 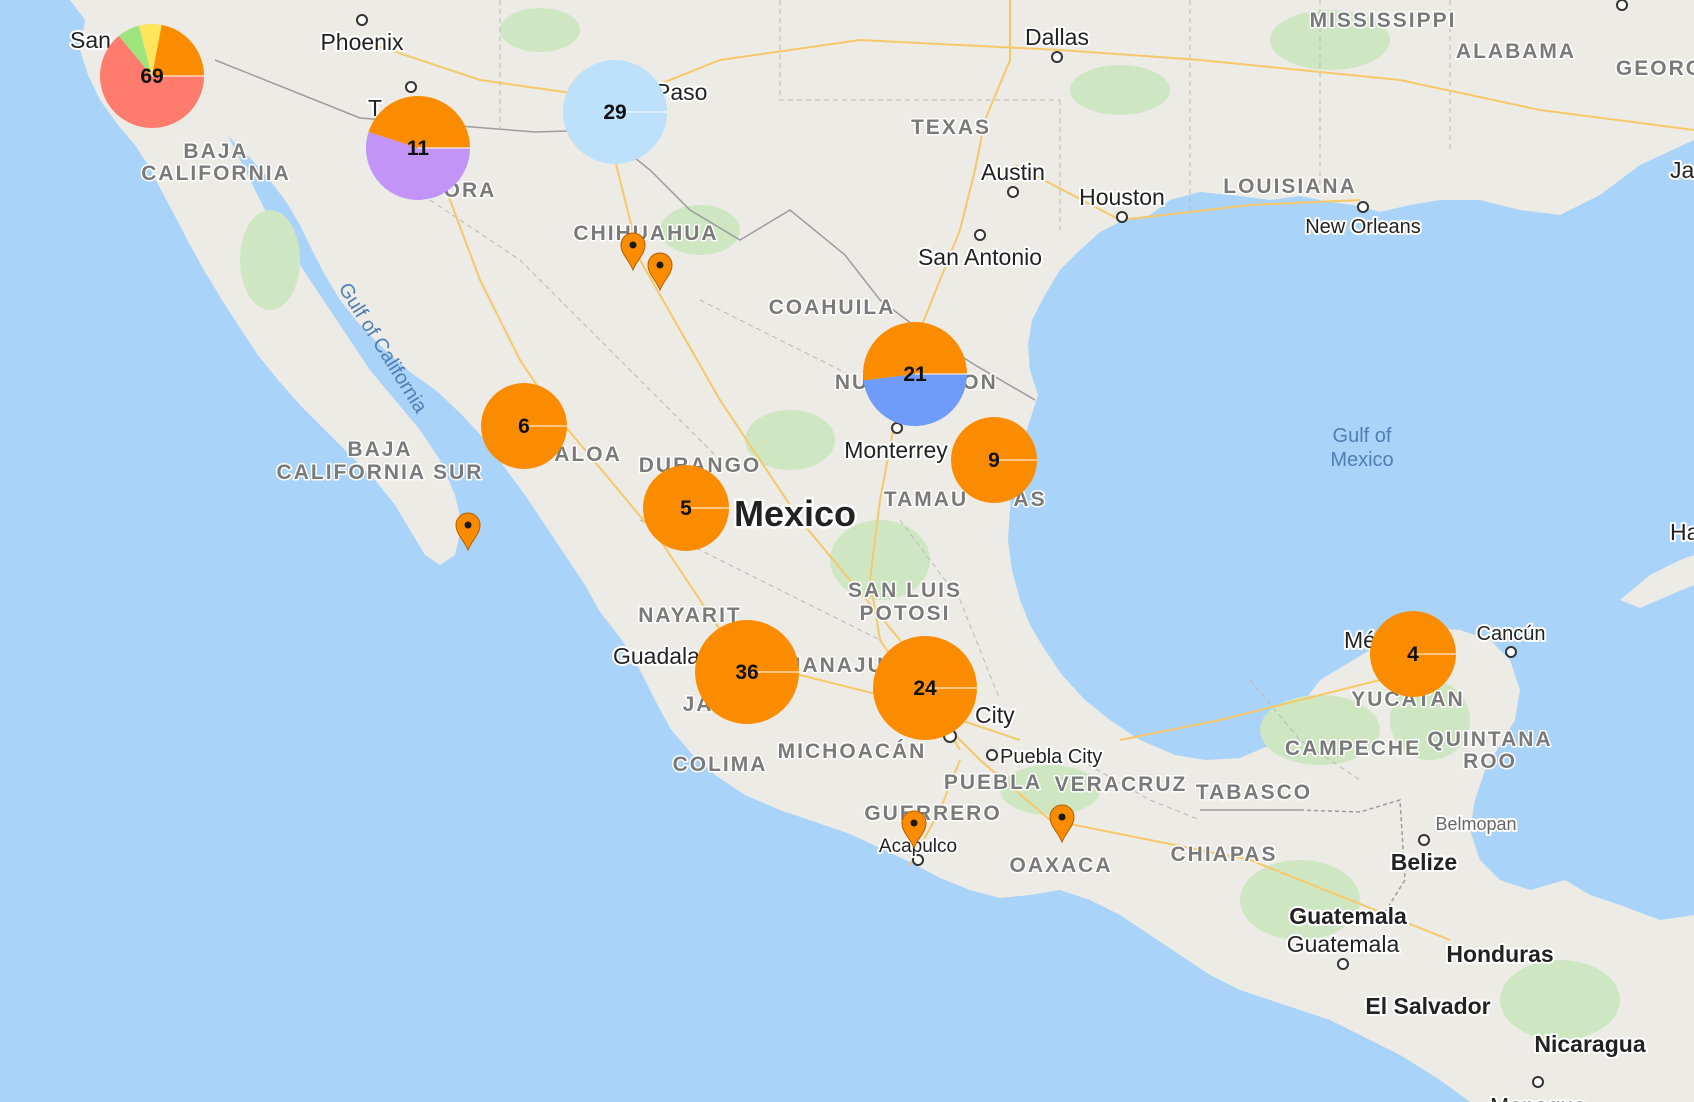 I want to click on marker-pin-baja-sur, so click(x=468, y=532).